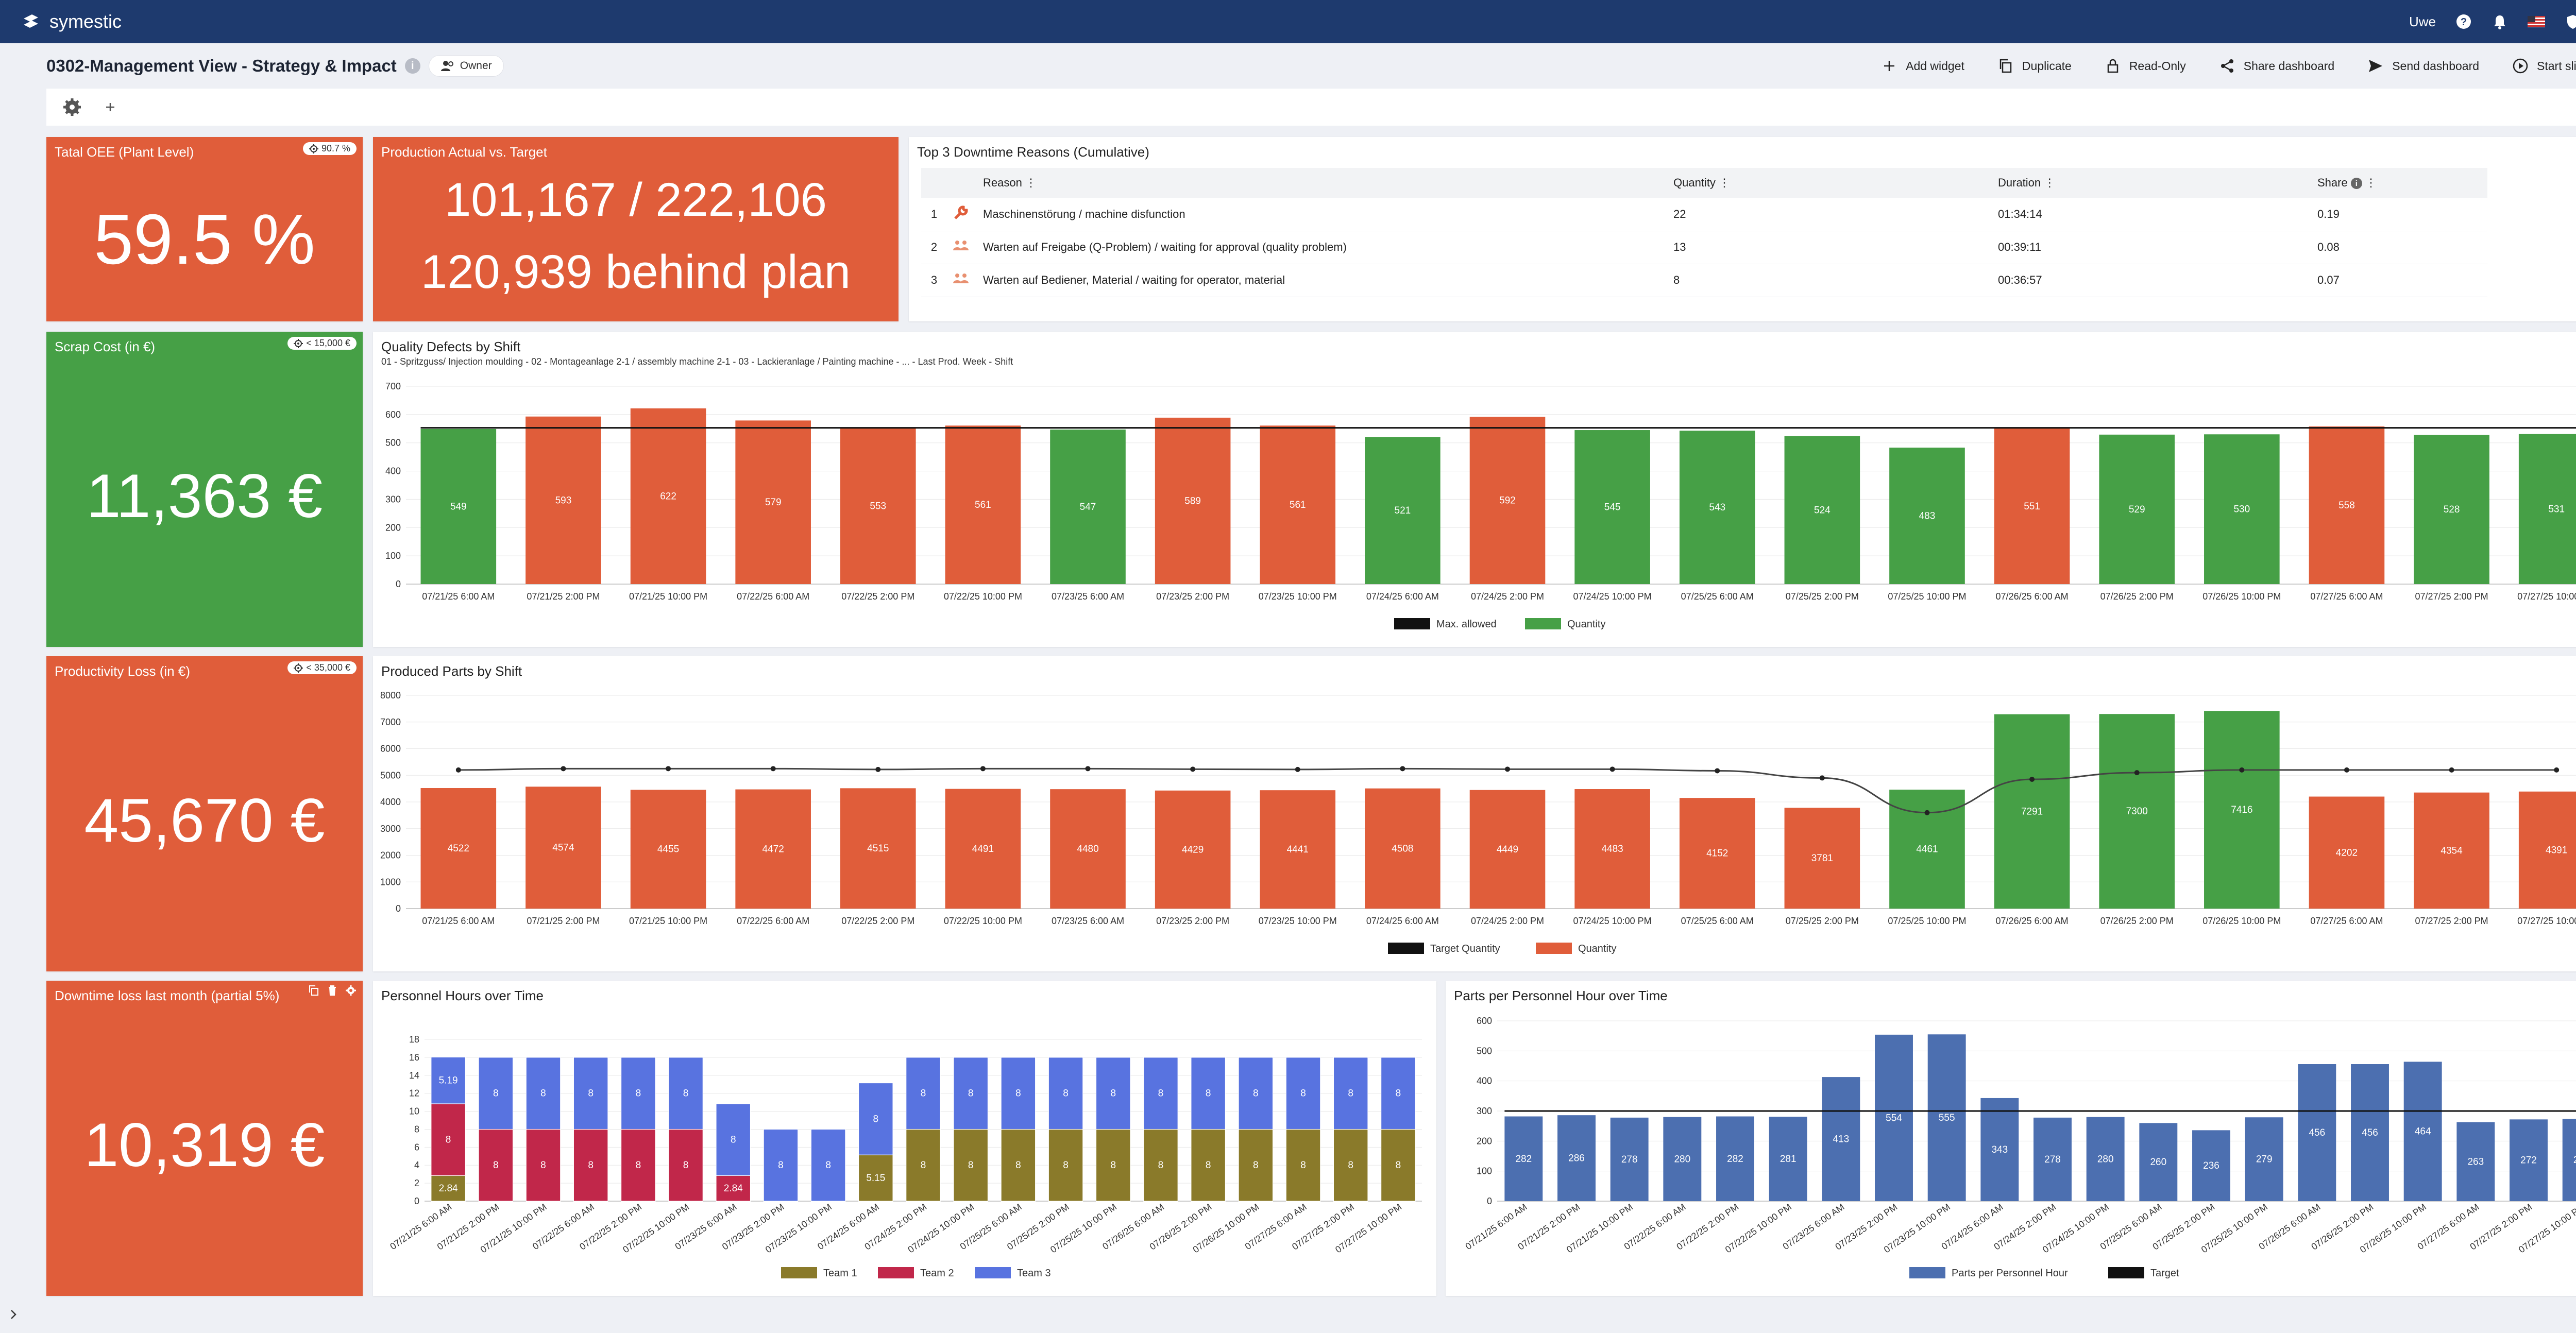  What do you see at coordinates (1508, 500) in the screenshot?
I see `data-label: 592` at bounding box center [1508, 500].